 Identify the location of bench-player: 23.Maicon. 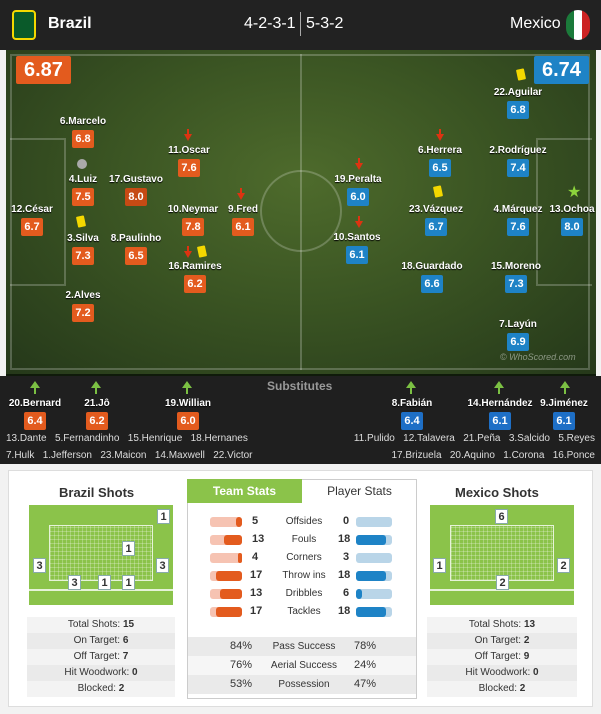
(123, 455).